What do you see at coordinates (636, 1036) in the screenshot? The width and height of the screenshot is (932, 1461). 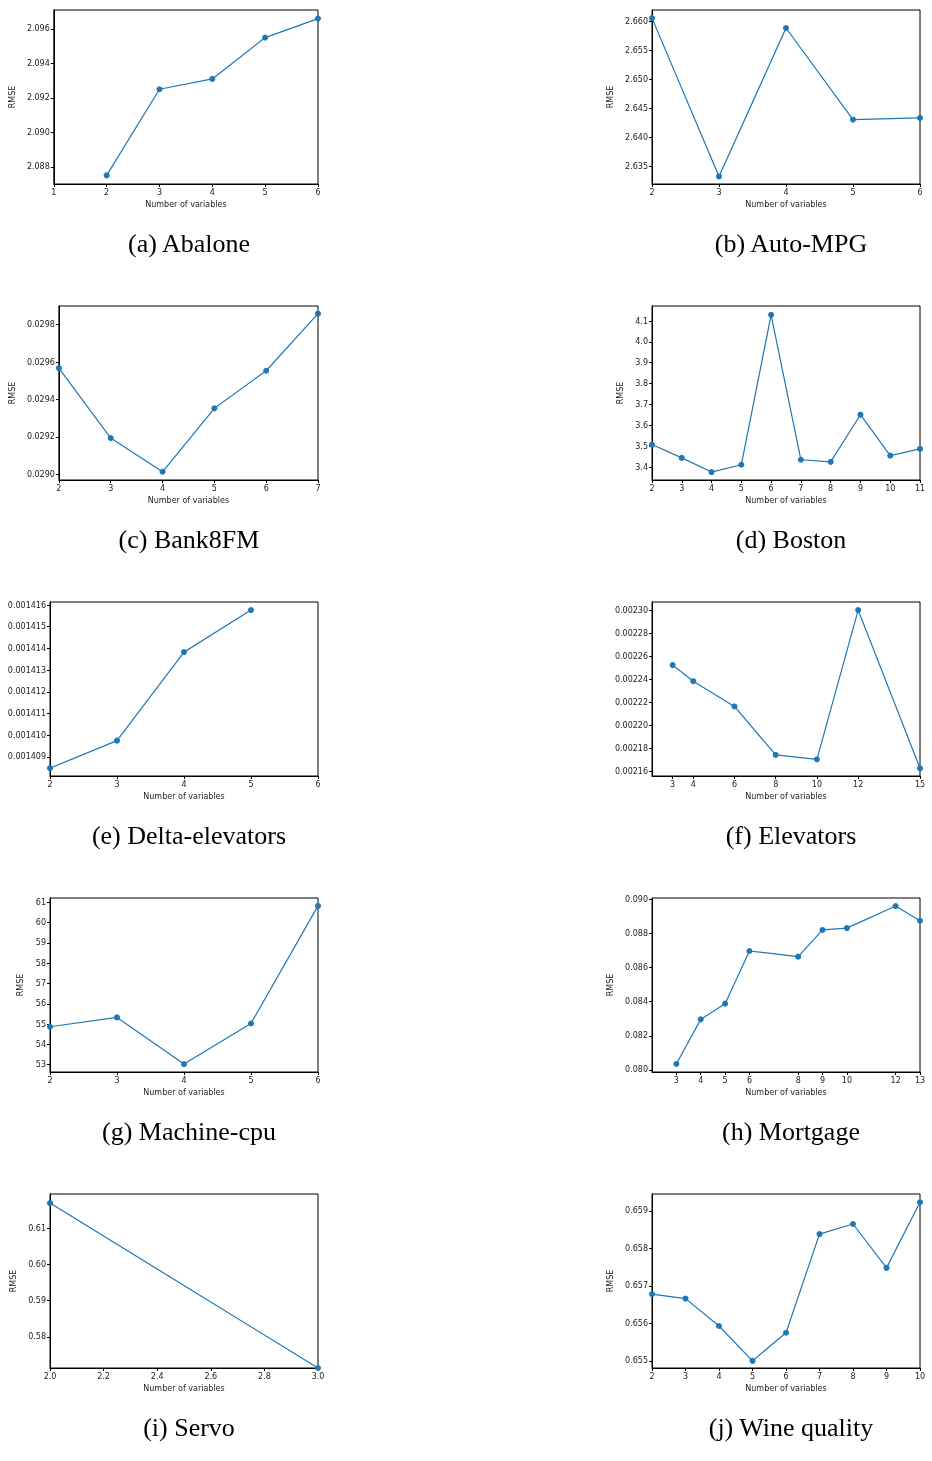 I see `y-tick-label: 0.082` at bounding box center [636, 1036].